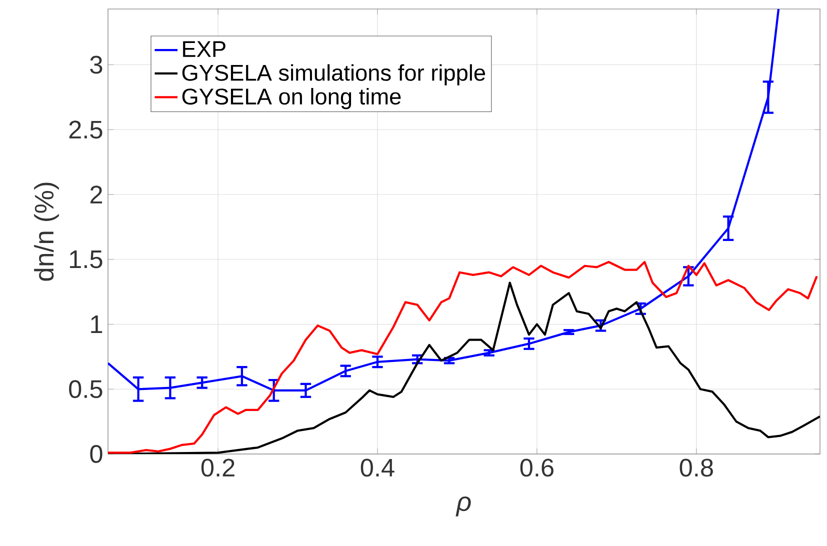 This screenshot has width=827, height=546. Describe the element at coordinates (96, 65) in the screenshot. I see `y-tick-label: 3` at that location.